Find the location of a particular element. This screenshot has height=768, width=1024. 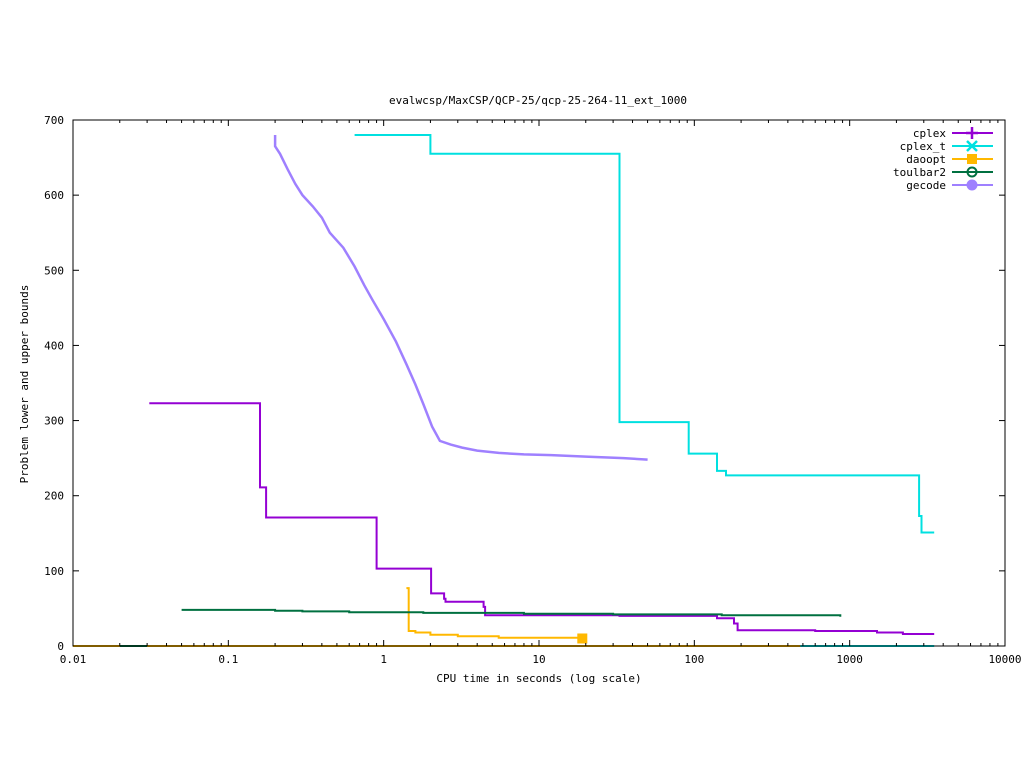

legend-label: cplex is located at coordinates (929, 133).